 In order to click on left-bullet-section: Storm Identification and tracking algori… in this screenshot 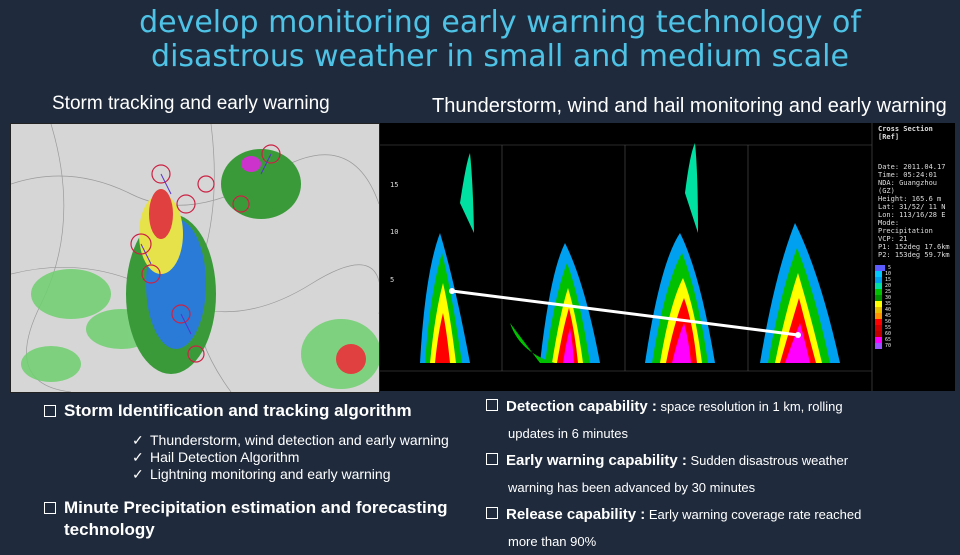, I will do `click(264, 470)`.